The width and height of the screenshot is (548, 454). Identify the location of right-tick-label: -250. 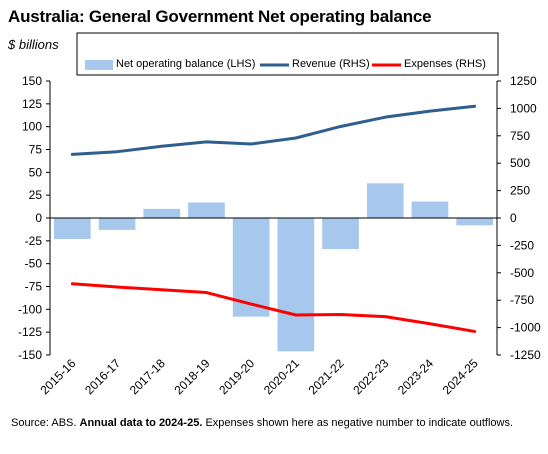
(522, 245).